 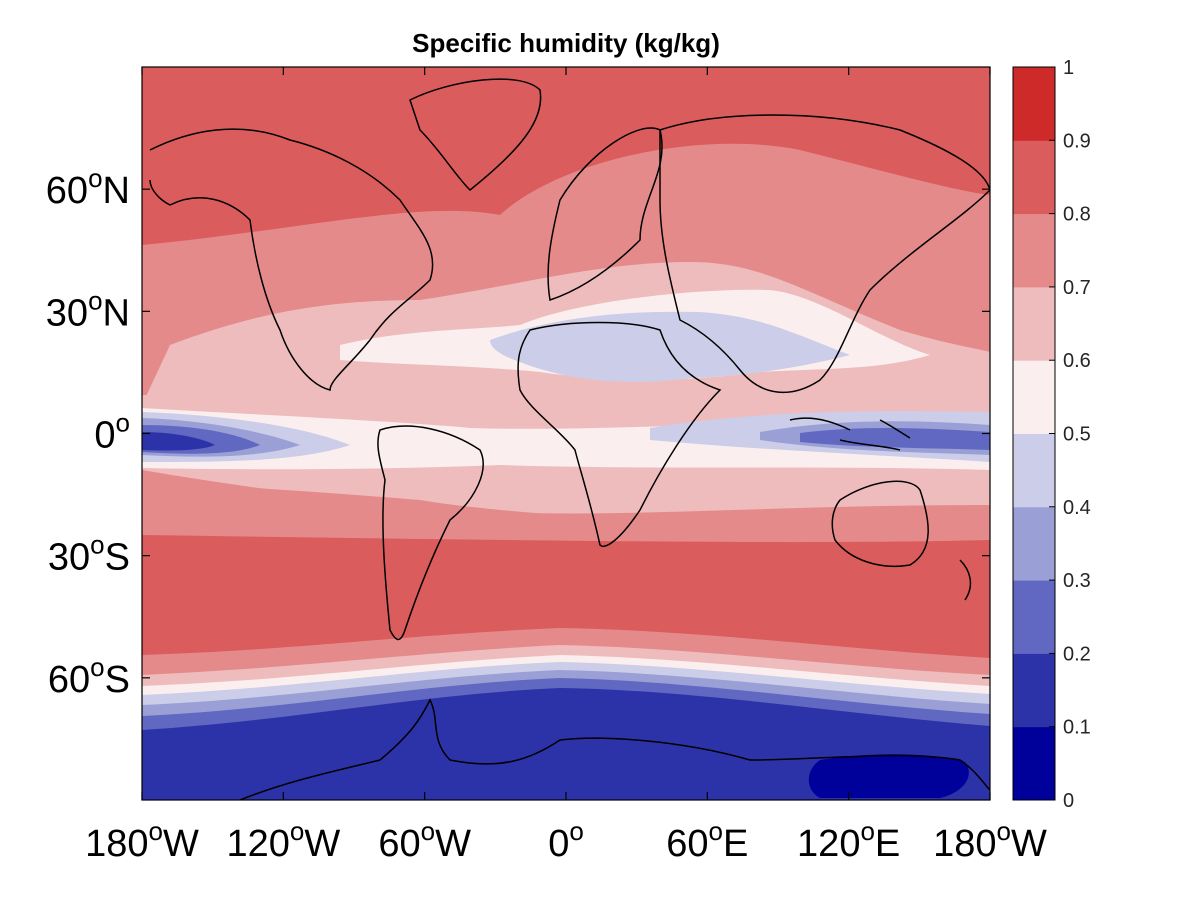 What do you see at coordinates (430, 533) in the screenshot?
I see `coastline-south-america` at bounding box center [430, 533].